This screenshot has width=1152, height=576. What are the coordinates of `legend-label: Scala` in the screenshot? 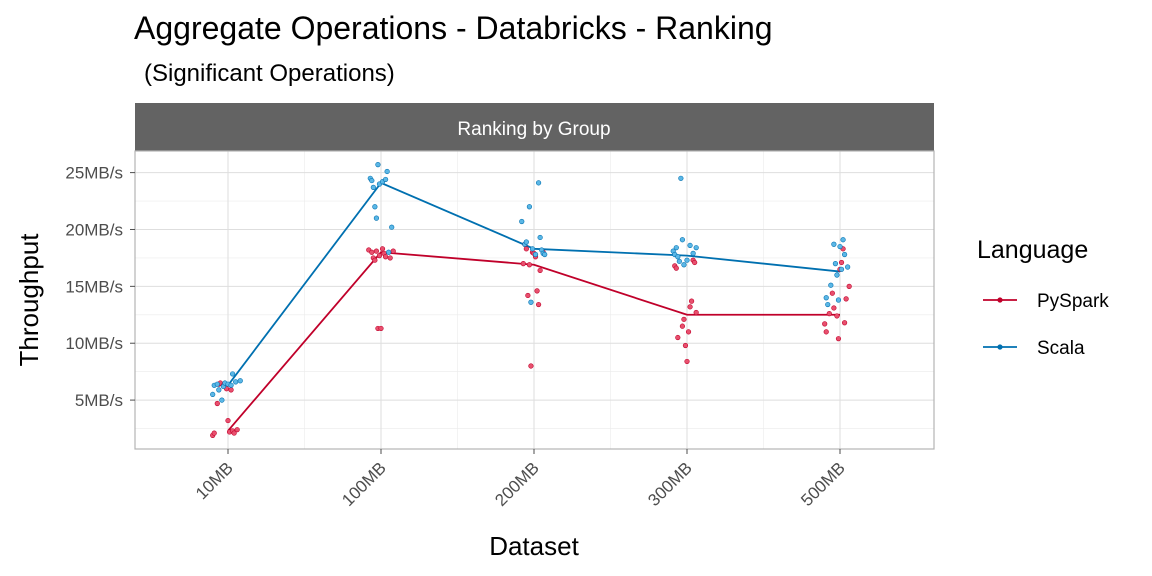 It's located at (1061, 348).